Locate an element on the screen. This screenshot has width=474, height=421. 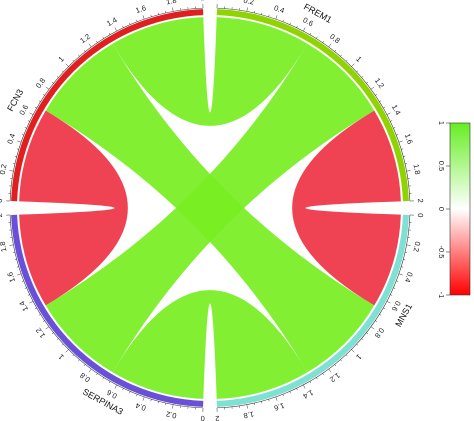
color-legend: 1 0.5 0 -0.5 -1 is located at coordinates (454, 209).